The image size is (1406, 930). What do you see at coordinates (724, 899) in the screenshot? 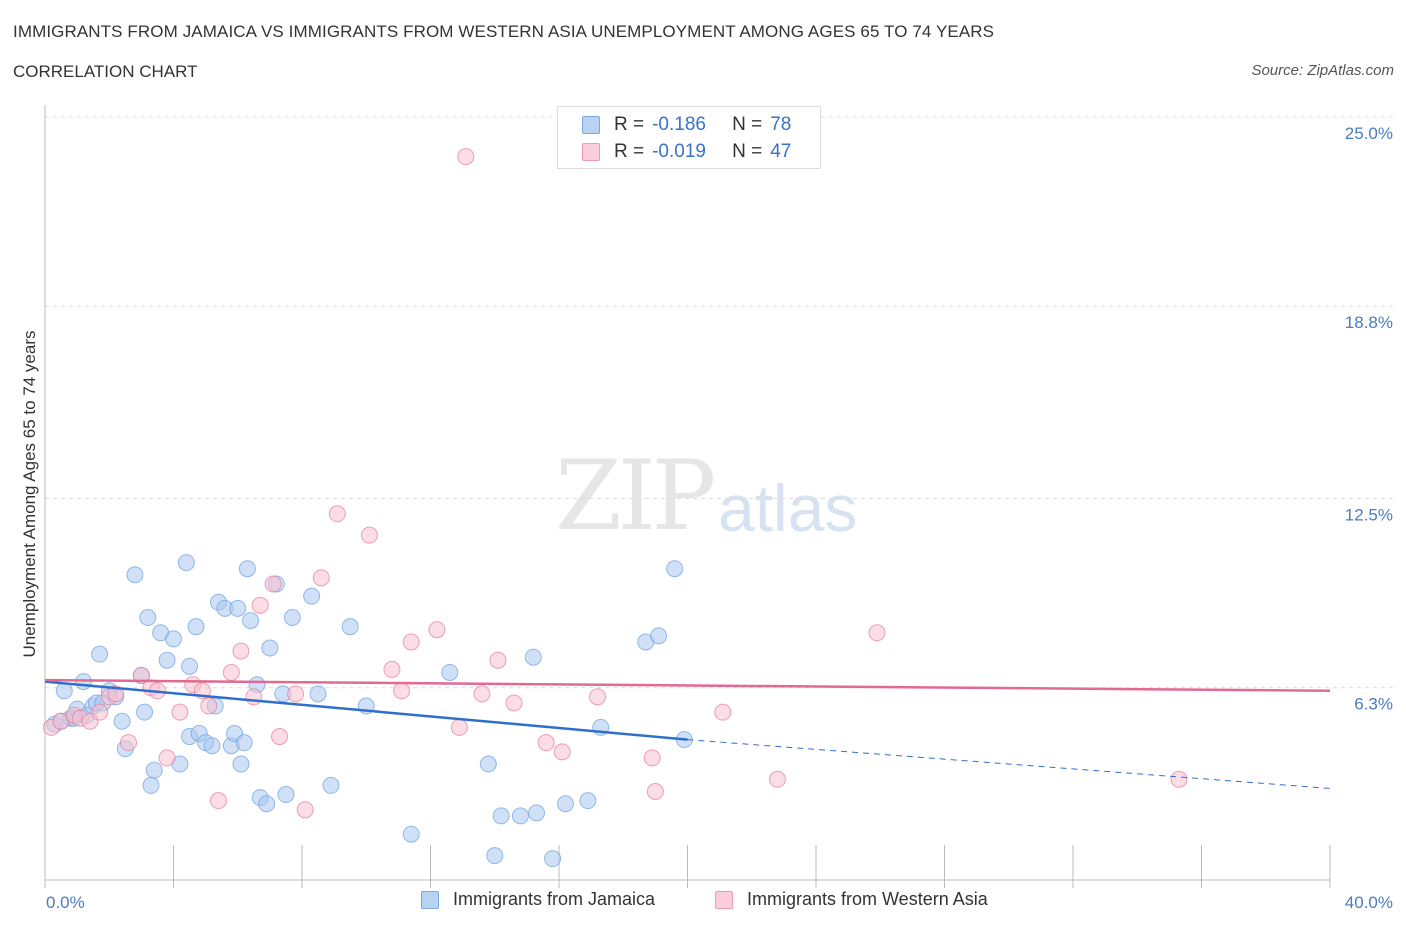
I see `bottom-legend-swatch-western-asia` at bounding box center [724, 899].